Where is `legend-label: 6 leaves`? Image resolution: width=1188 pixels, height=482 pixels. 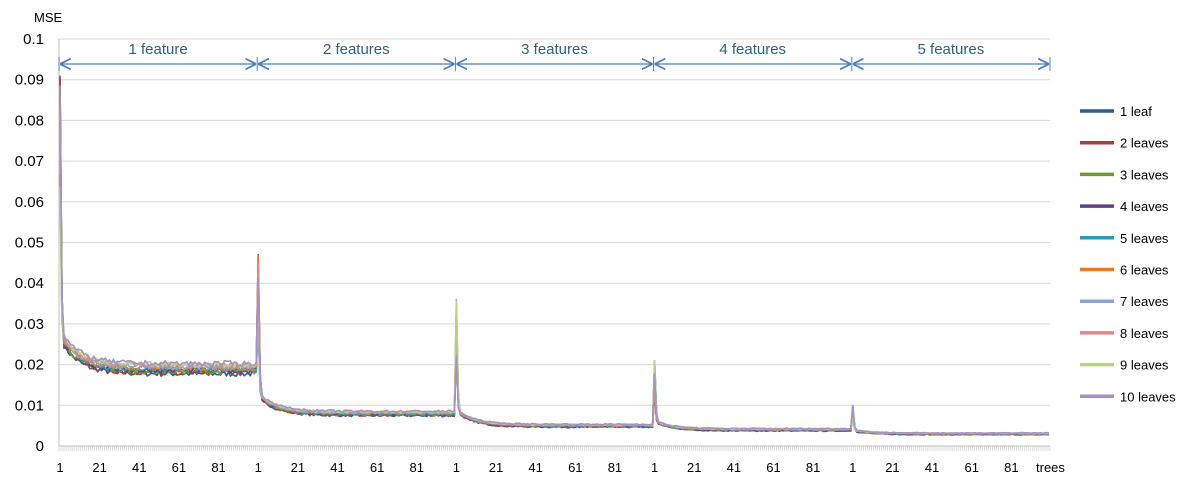
legend-label: 6 leaves is located at coordinates (1144, 270).